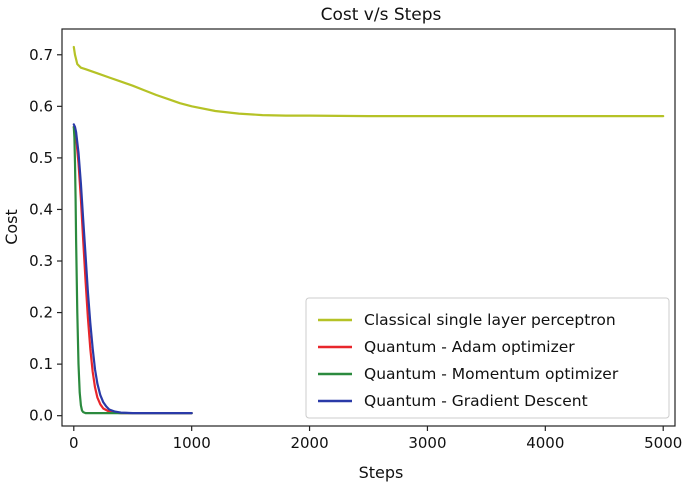  Describe the element at coordinates (309, 443) in the screenshot. I see `x-tick-label: 2000` at that location.